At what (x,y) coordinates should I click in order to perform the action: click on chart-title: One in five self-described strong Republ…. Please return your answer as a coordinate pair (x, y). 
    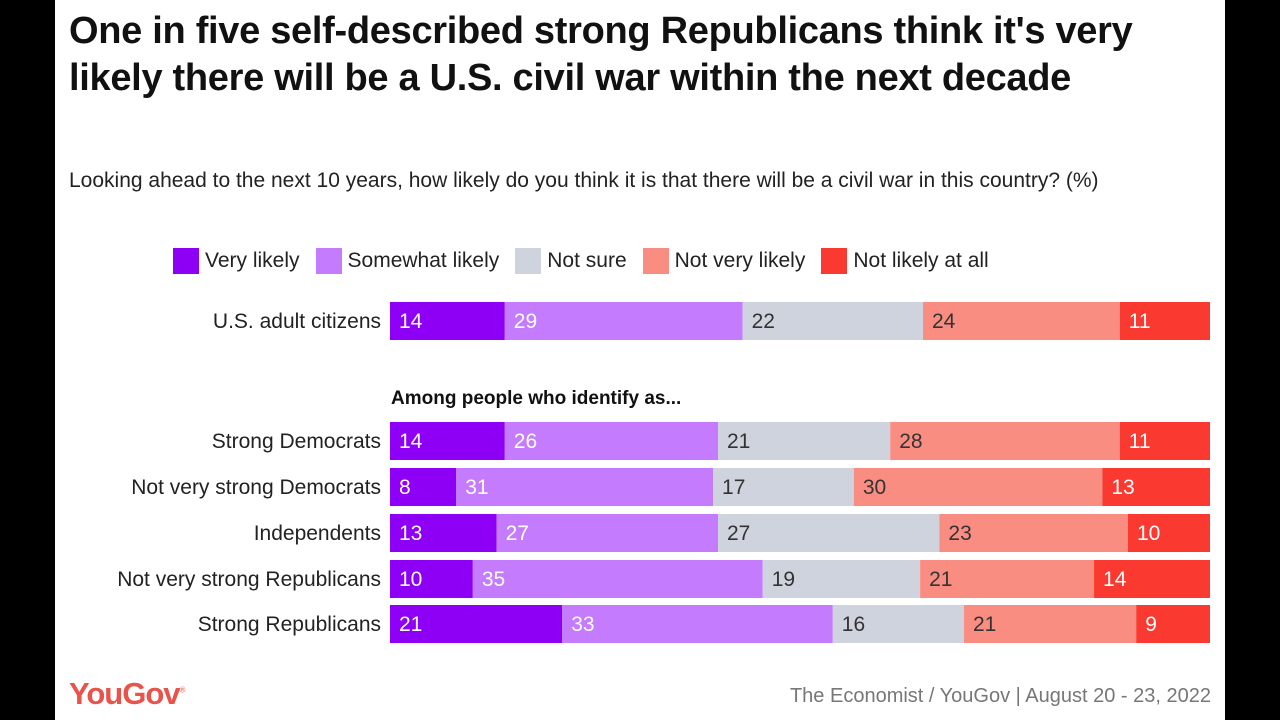
    Looking at the image, I should click on (601, 54).